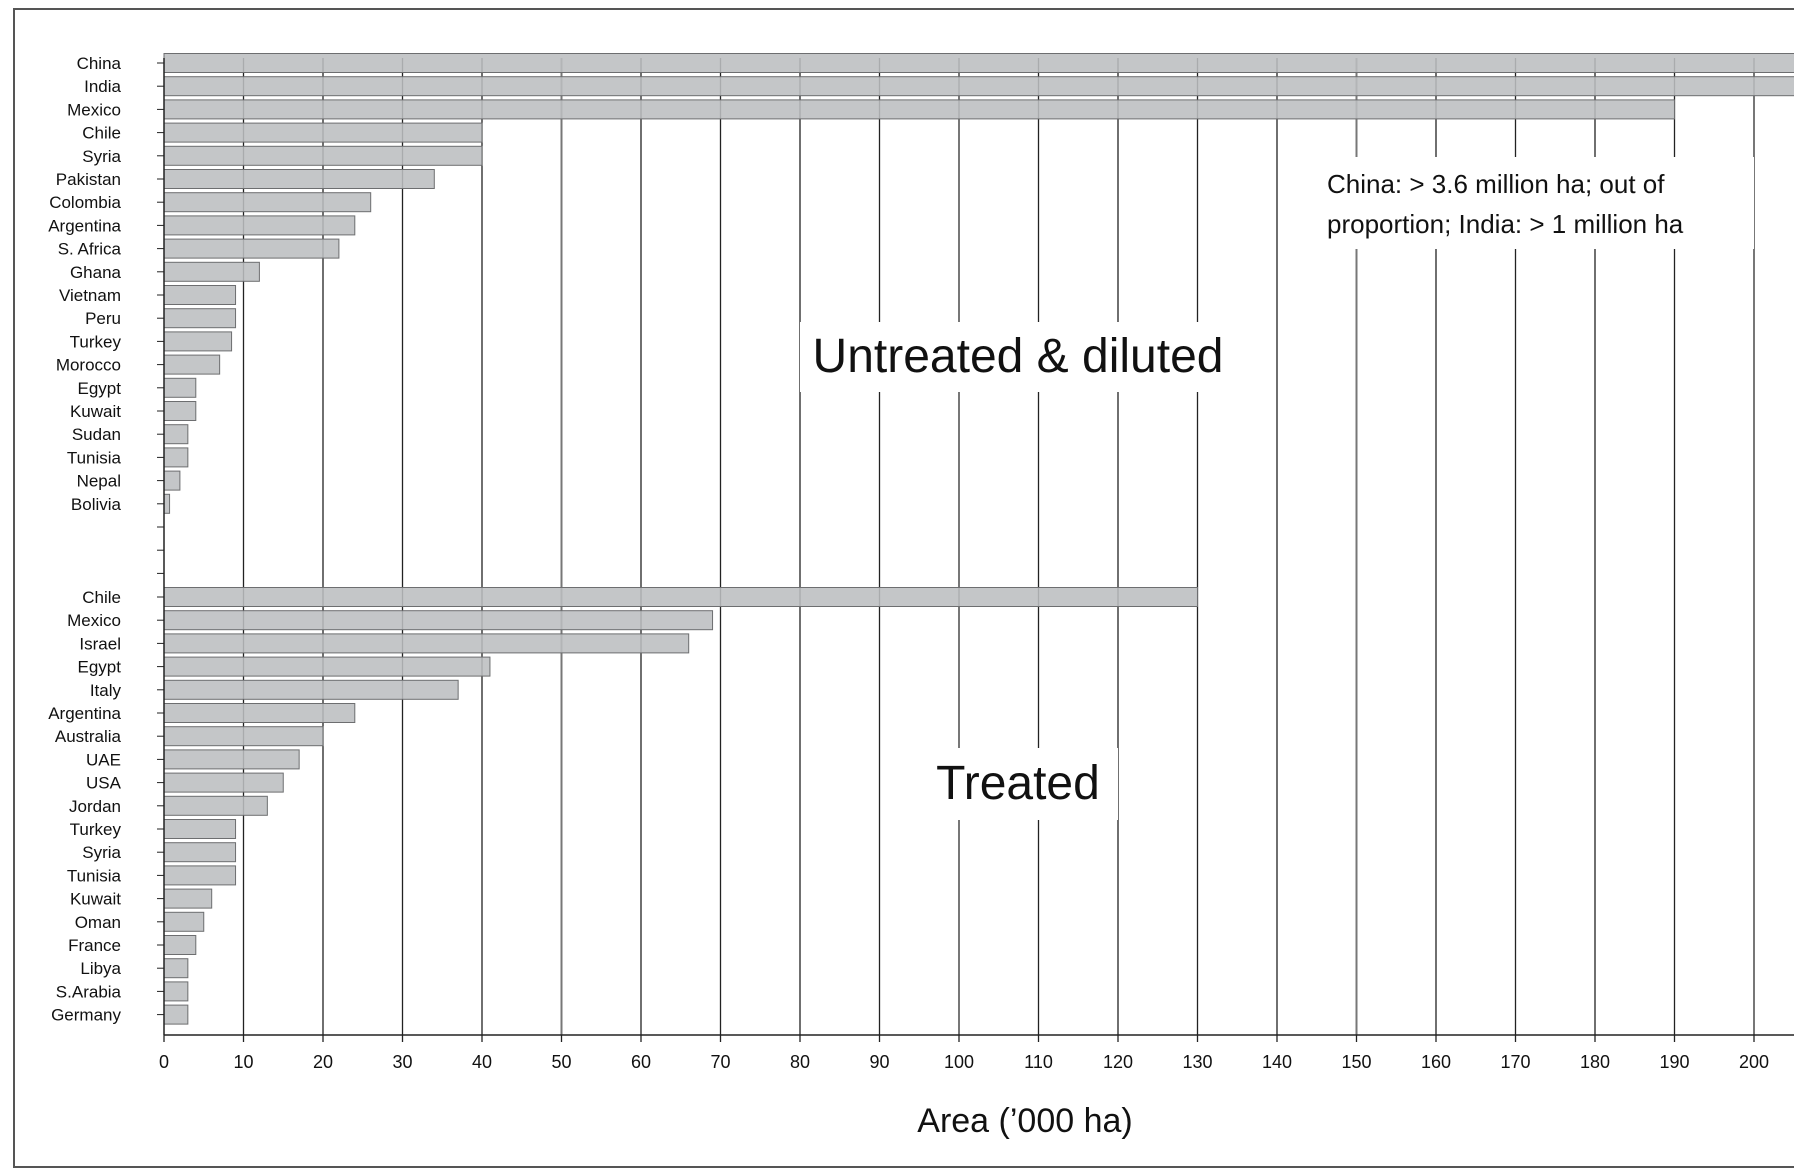  What do you see at coordinates (94, 945) in the screenshot?
I see `category-label: France` at bounding box center [94, 945].